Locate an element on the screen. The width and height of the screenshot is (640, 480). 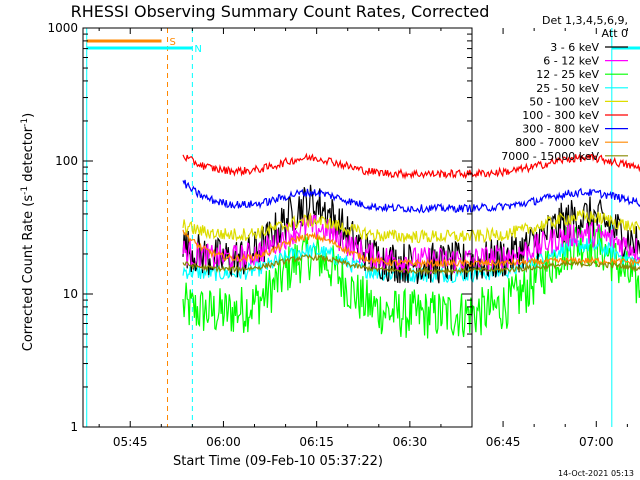
x-tick-label-3: 06:30 is located at coordinates (410, 442).